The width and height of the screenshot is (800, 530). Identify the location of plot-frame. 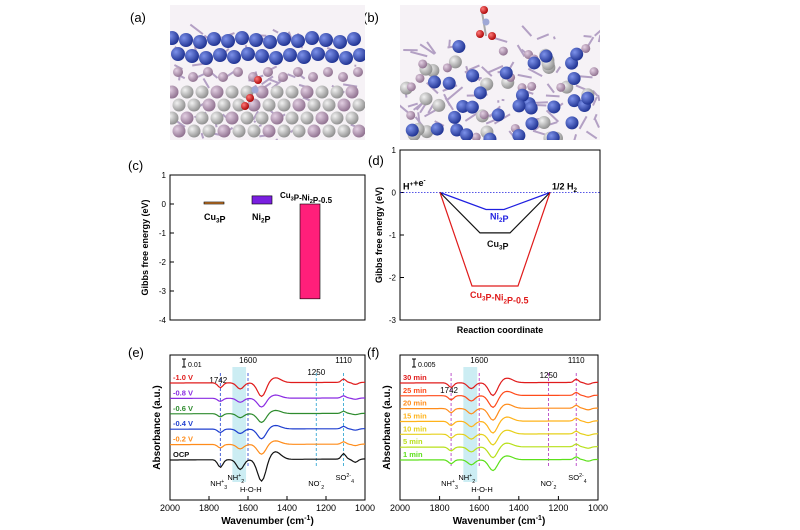
(267, 247).